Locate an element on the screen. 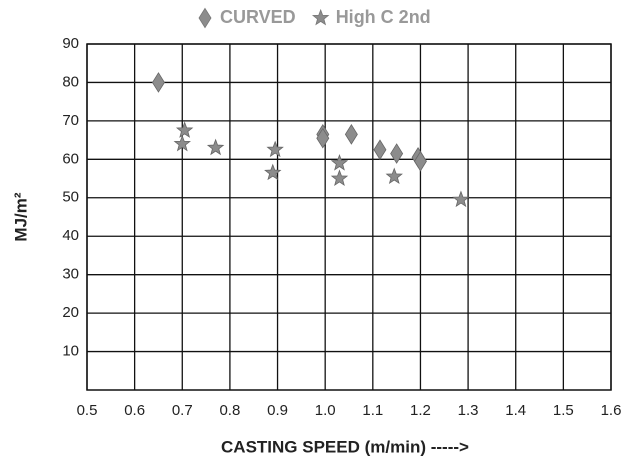  x-tick-label: 1.4 is located at coordinates (515, 410).